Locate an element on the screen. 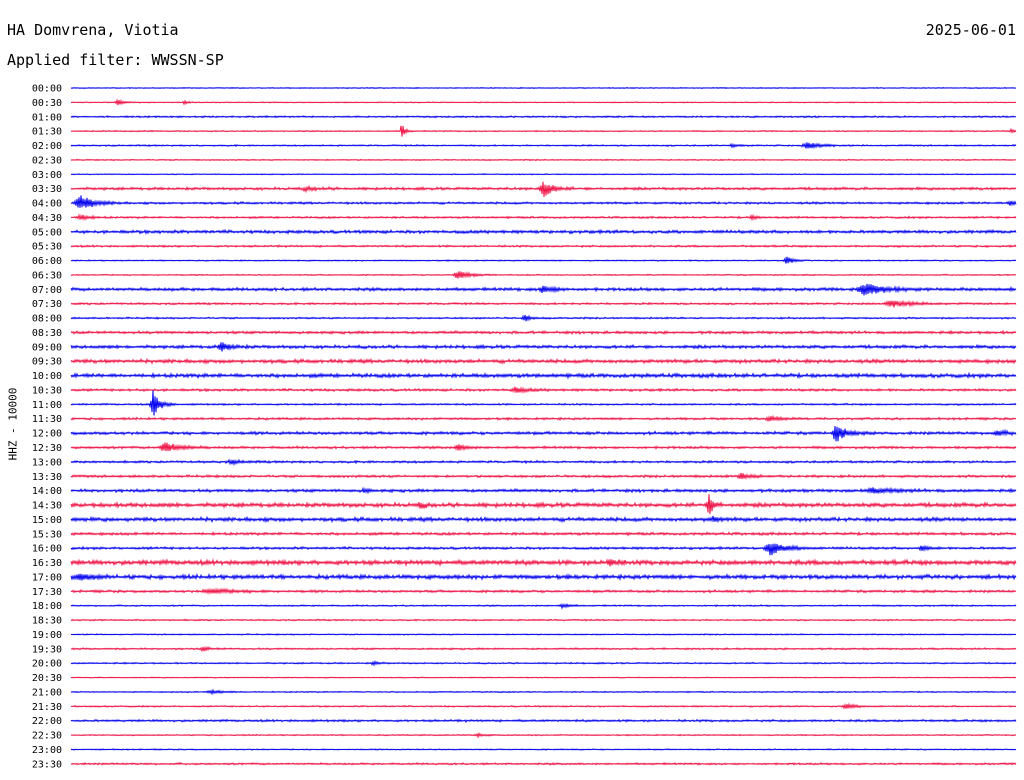 The height and width of the screenshot is (780, 1024). time-label: 01:30 is located at coordinates (47, 132).